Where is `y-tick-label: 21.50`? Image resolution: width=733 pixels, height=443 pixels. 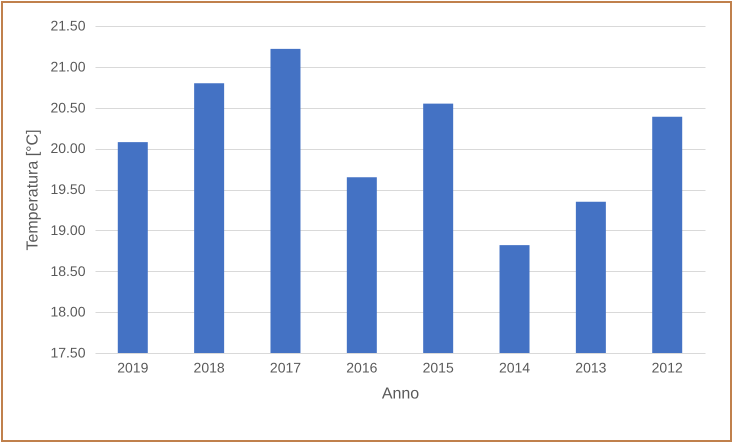 y-tick-label: 21.50 is located at coordinates (68, 26).